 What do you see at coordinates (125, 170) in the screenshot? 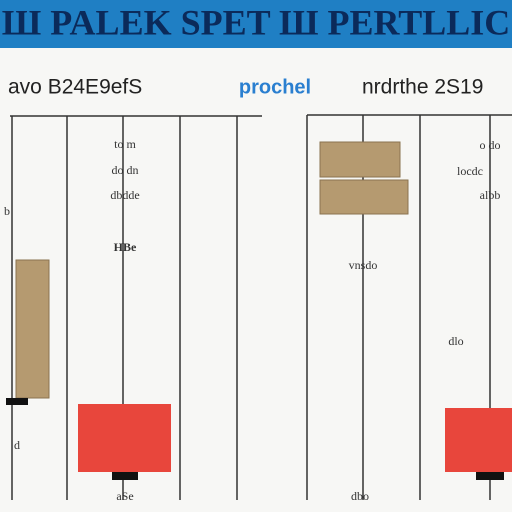
I see `label: do dn` at bounding box center [125, 170].